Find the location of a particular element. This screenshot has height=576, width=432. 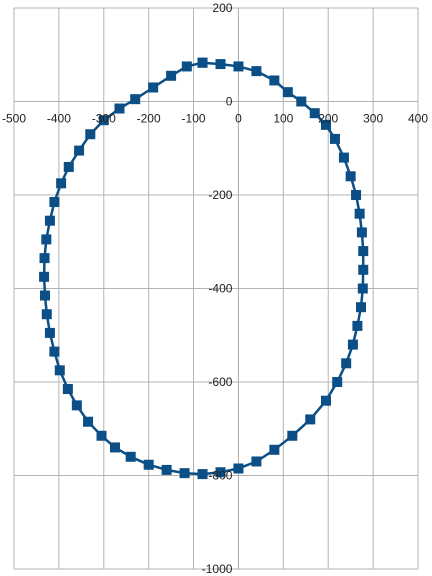

x-tick-label: 200 is located at coordinates (328, 119).